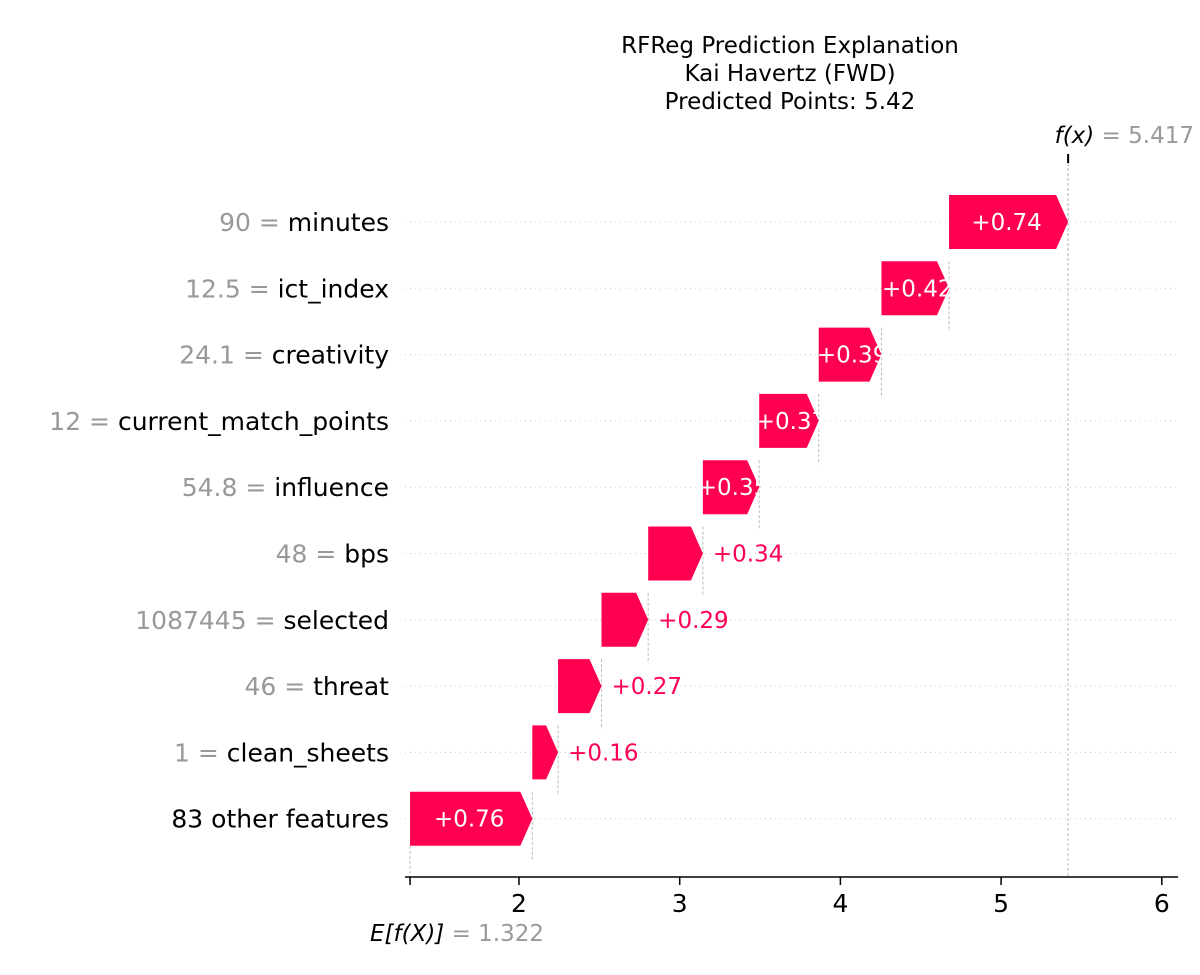 The height and width of the screenshot is (975, 1200). I want to click on feature-label: 12.5 = ict_index, so click(287, 288).